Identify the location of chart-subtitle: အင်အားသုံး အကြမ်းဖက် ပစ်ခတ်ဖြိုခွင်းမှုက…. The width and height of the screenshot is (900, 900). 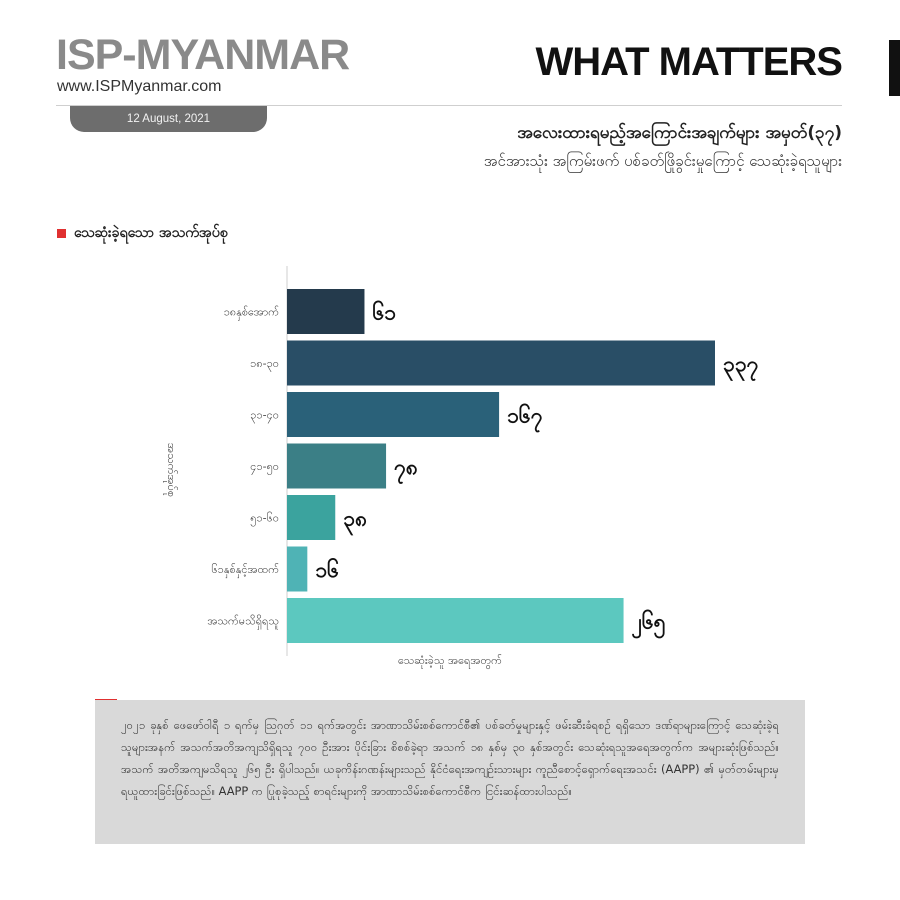
(662, 161).